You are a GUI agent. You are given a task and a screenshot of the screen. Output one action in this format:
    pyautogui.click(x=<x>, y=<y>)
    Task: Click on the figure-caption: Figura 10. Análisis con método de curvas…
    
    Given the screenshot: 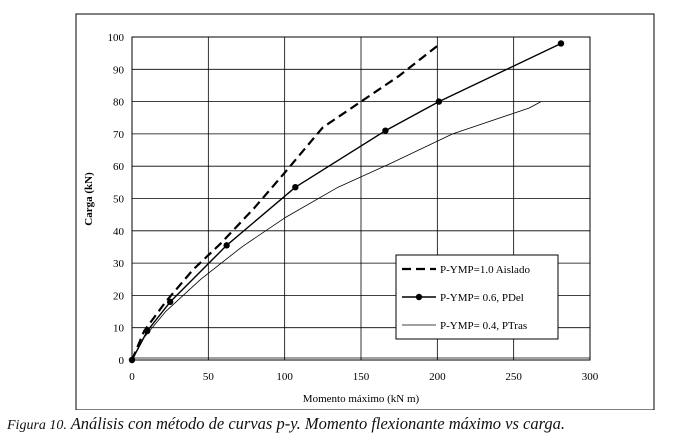 What is the action you would take?
    pyautogui.click(x=345, y=424)
    